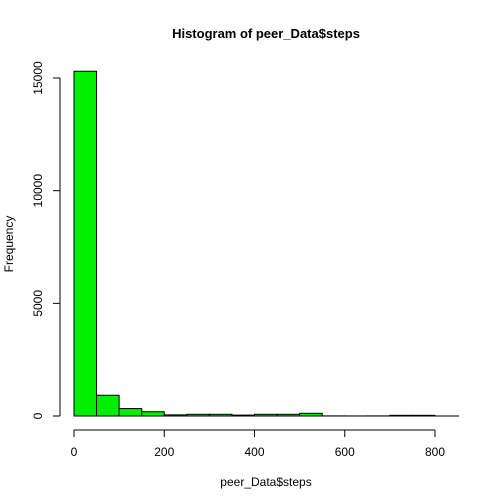  I want to click on x-tick-label: 400, so click(254, 452).